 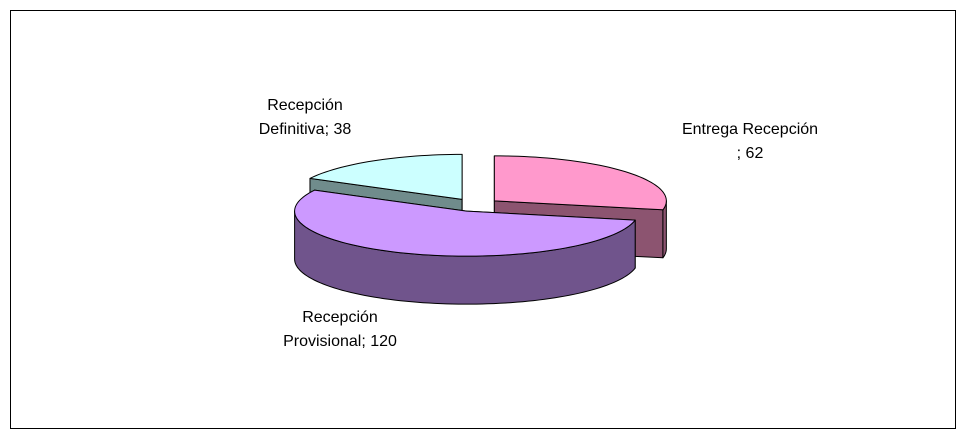 I want to click on data-label: Entrega Recepción ; 62, so click(x=750, y=142).